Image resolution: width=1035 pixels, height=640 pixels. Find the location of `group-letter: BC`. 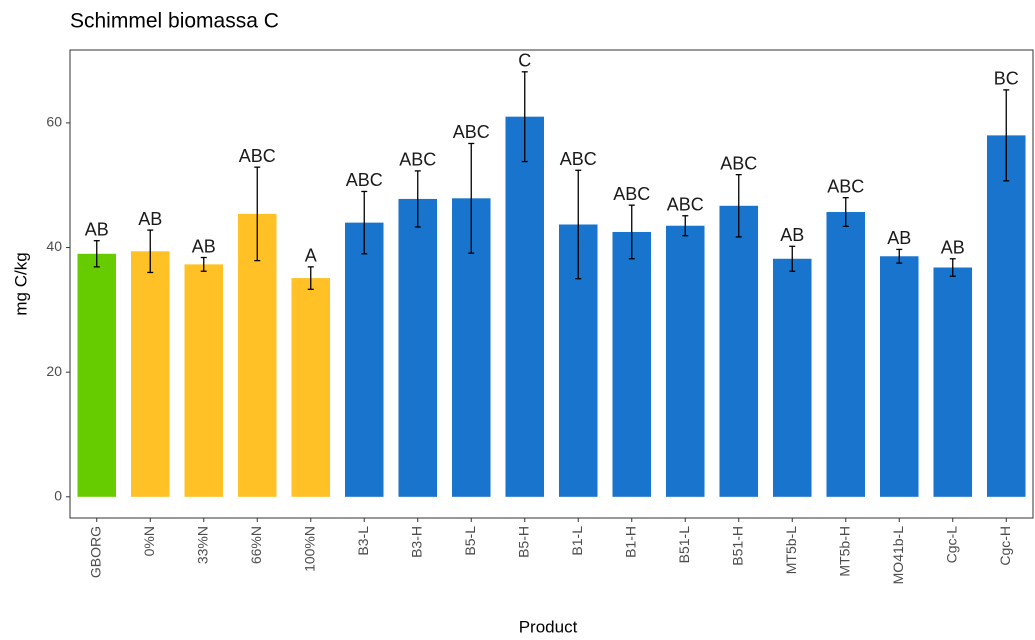

group-letter: BC is located at coordinates (1006, 79).